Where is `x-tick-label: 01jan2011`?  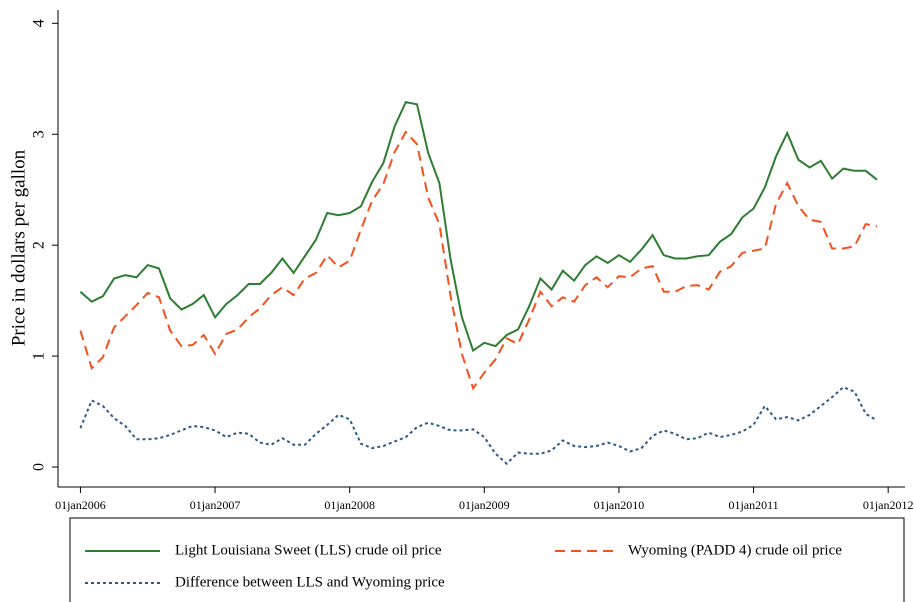 x-tick-label: 01jan2011 is located at coordinates (753, 505).